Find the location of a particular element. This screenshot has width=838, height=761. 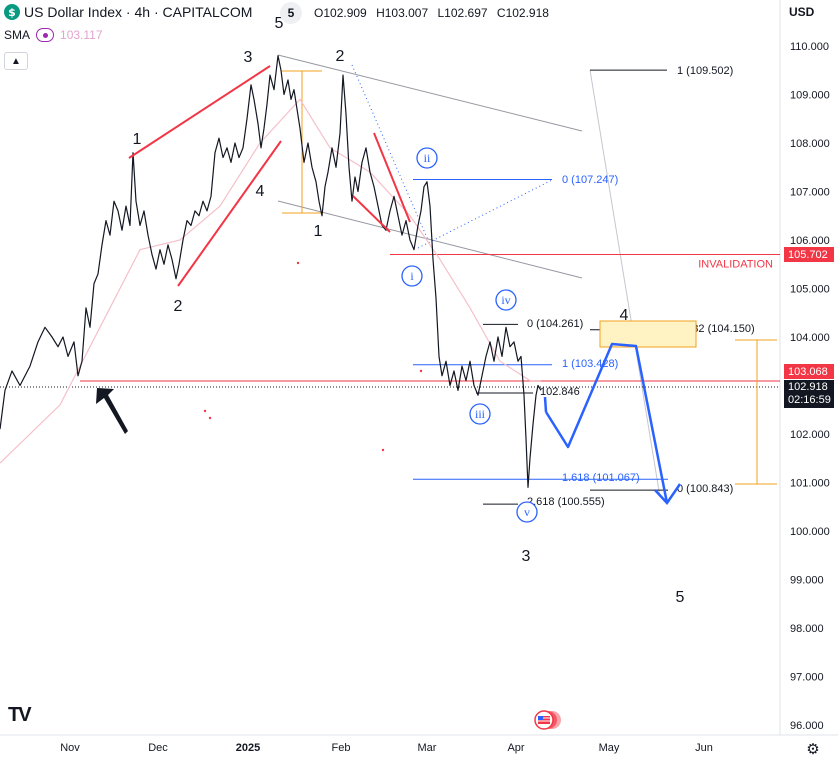

channel-upper-line is located at coordinates (430, 93).